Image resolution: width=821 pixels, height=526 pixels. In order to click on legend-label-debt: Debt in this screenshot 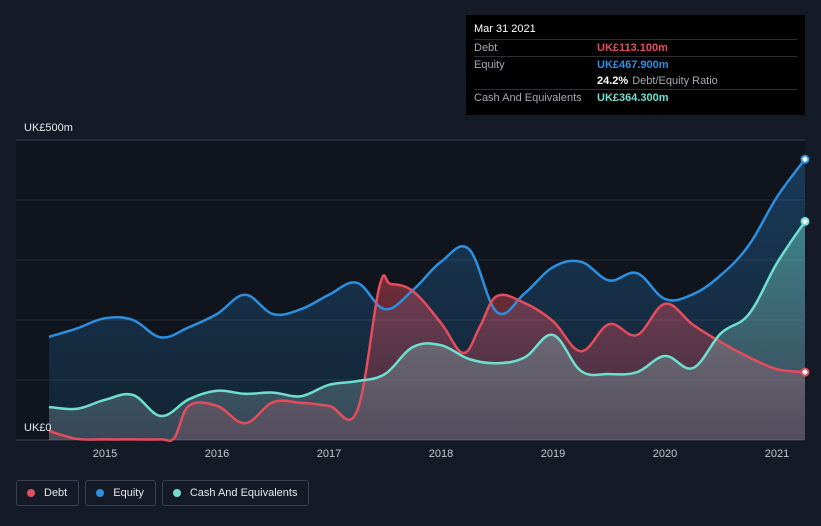, I will do `click(56, 493)`.